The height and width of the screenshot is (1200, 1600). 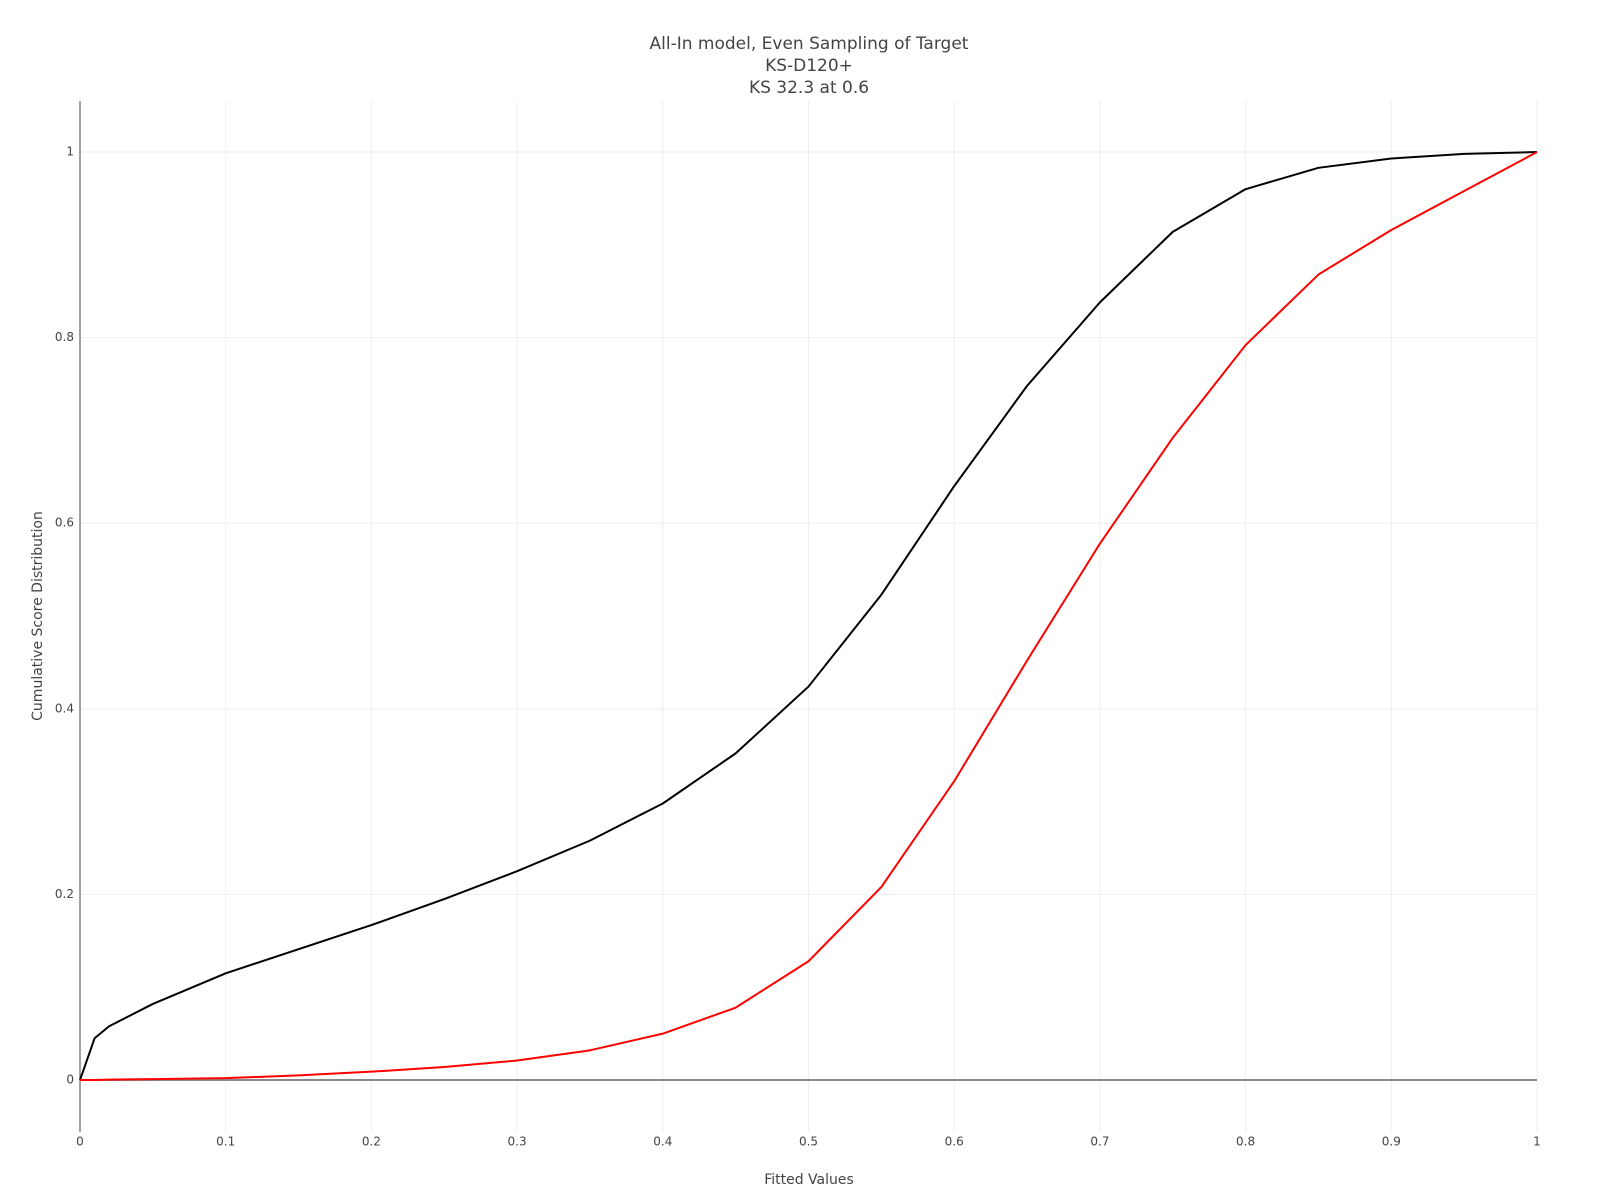 What do you see at coordinates (809, 88) in the screenshot?
I see `chart-subtitle: KS 32.3 at 0.6` at bounding box center [809, 88].